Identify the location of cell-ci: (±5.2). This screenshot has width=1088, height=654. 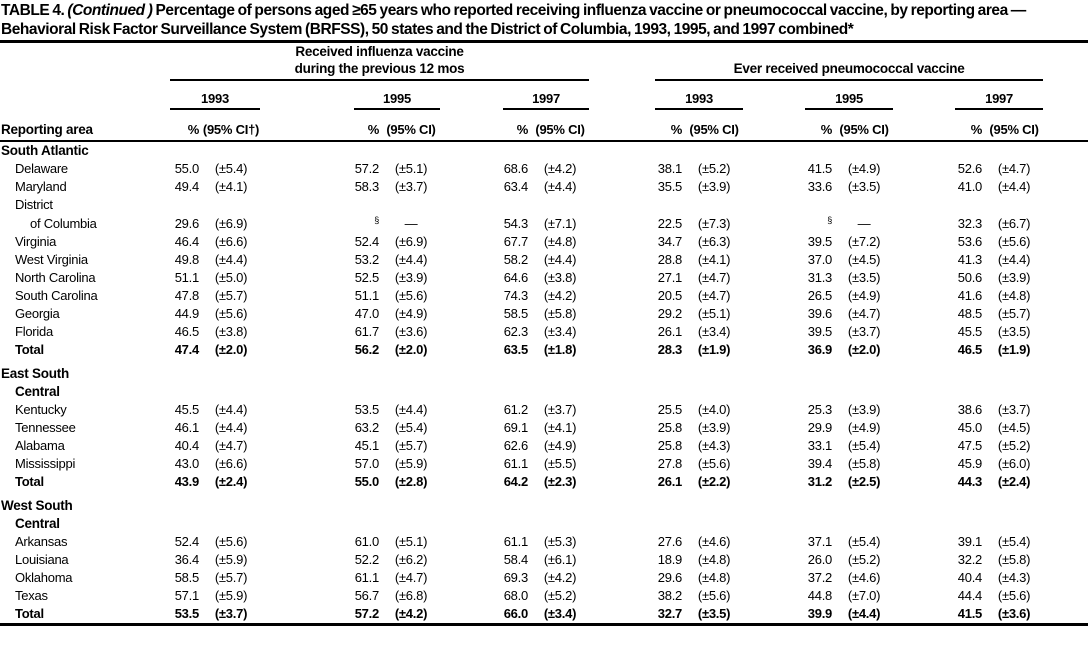
(714, 168).